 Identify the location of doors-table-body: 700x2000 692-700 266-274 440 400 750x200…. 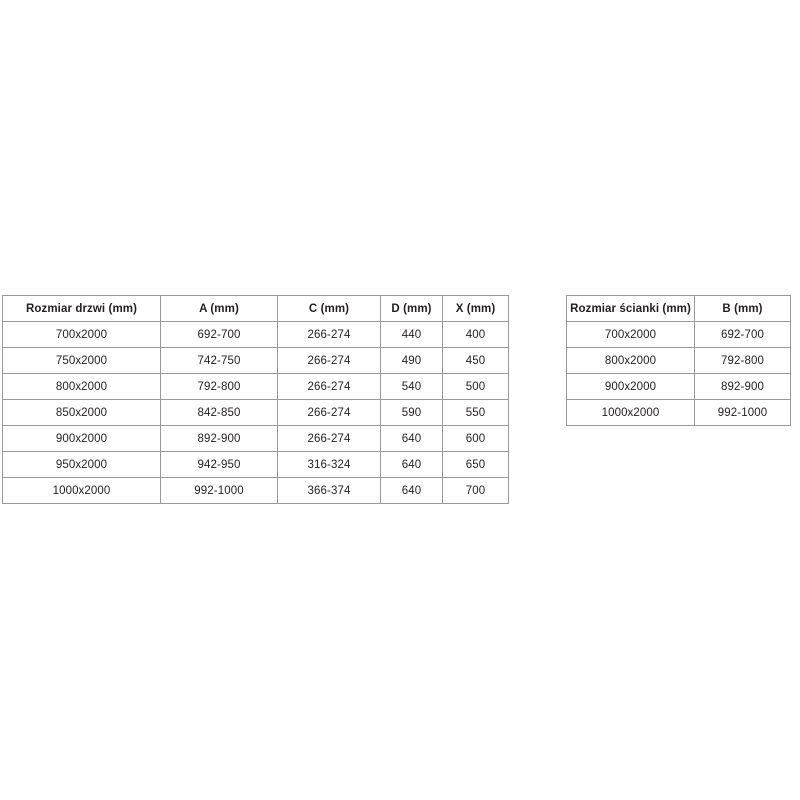
(255, 412).